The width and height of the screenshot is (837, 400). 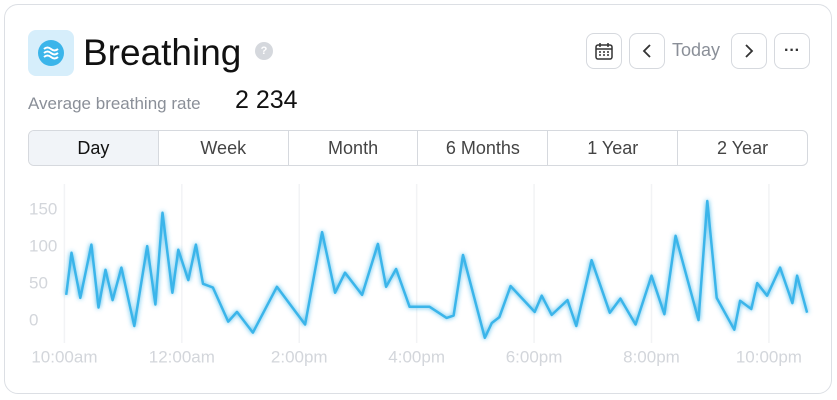 I want to click on y-tick-label: 50, so click(x=38, y=282).